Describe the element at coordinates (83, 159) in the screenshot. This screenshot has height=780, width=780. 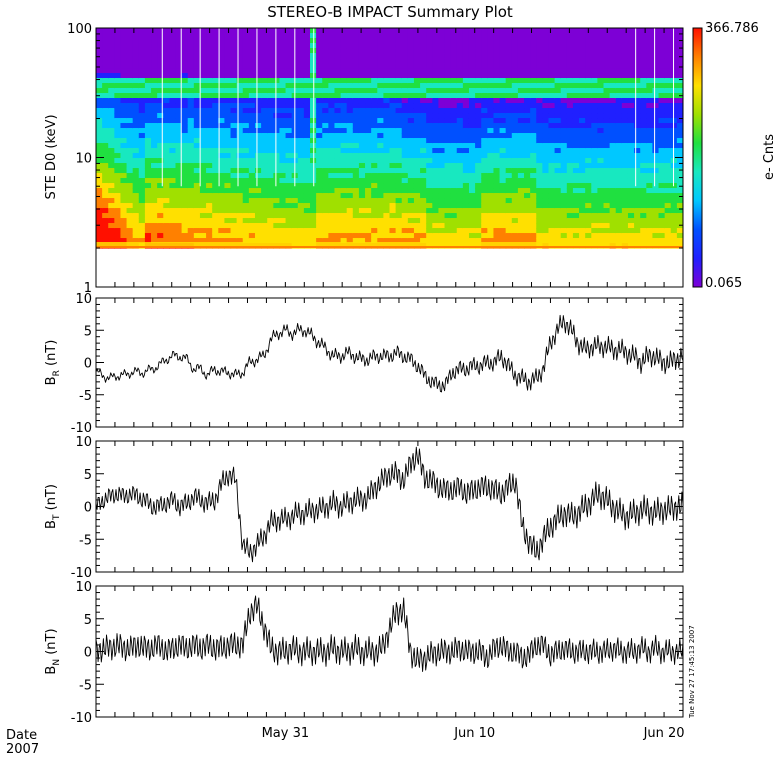
I see `y-tick-label: 10` at that location.